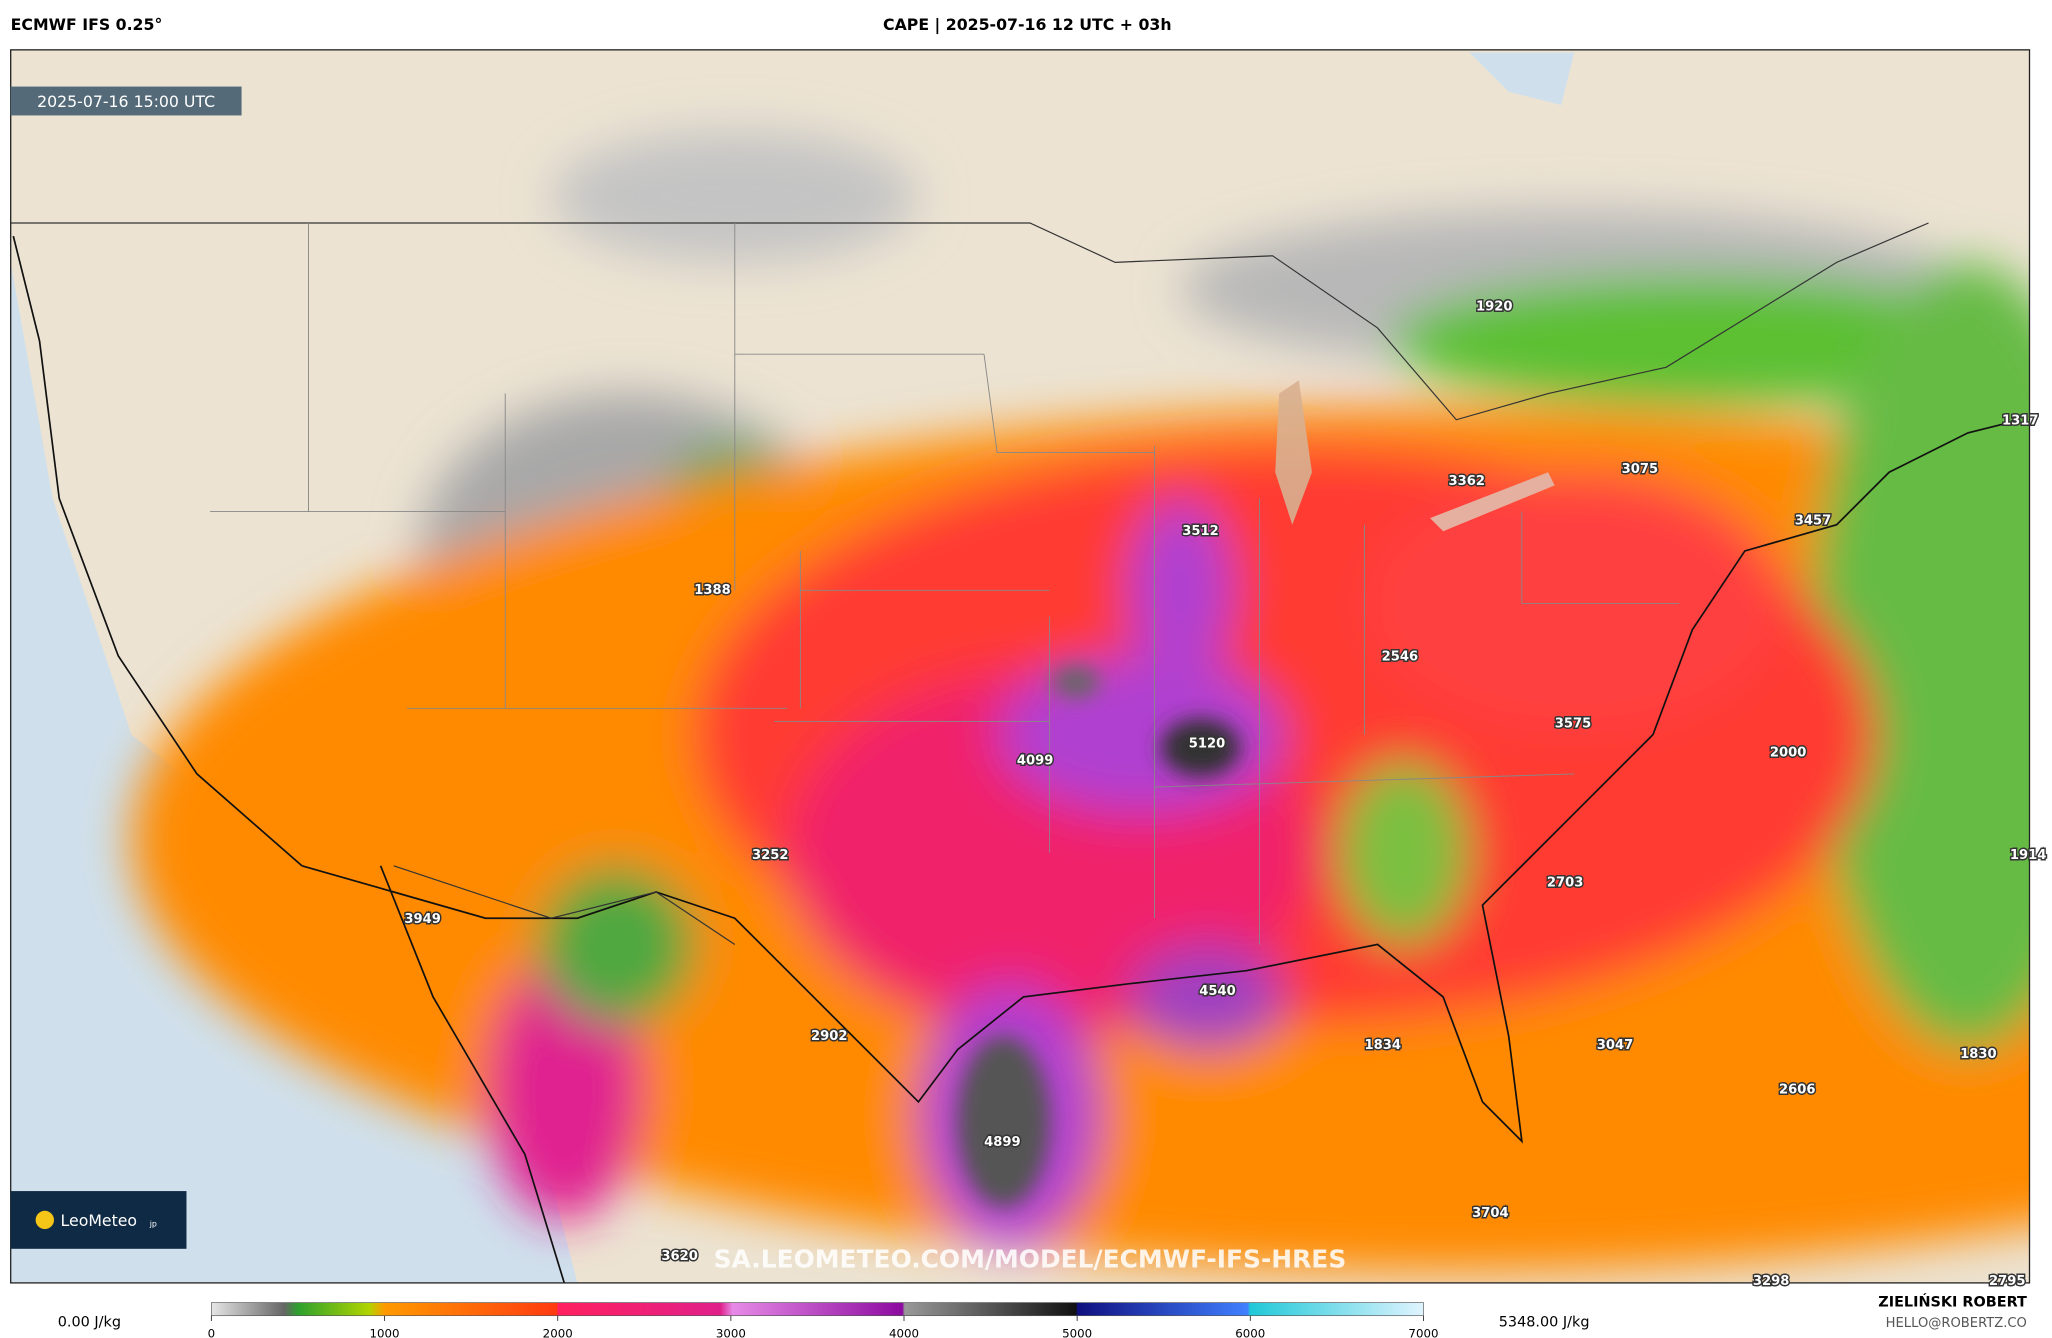  Describe the element at coordinates (1217, 991) in the screenshot. I see `cape-value-label: 4540` at that location.